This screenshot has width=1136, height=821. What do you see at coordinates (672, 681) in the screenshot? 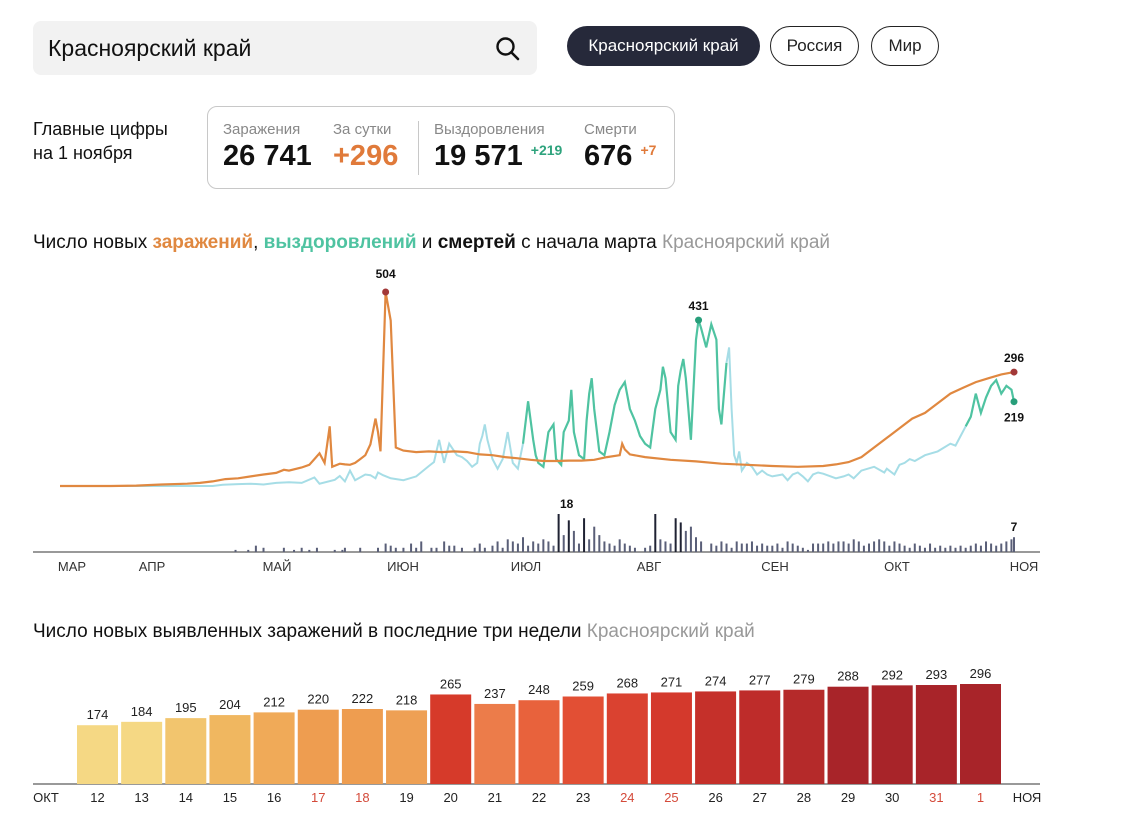
I see `bar-value-label: 271` at bounding box center [672, 681].